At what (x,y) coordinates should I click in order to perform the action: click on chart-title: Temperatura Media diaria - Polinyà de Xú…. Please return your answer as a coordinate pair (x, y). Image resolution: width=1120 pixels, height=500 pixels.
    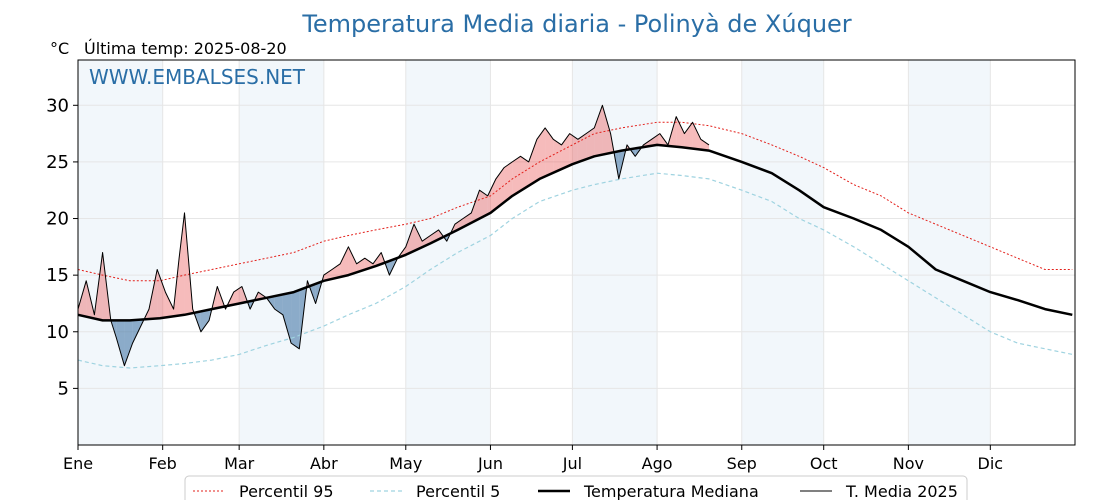
    Looking at the image, I should click on (576, 24).